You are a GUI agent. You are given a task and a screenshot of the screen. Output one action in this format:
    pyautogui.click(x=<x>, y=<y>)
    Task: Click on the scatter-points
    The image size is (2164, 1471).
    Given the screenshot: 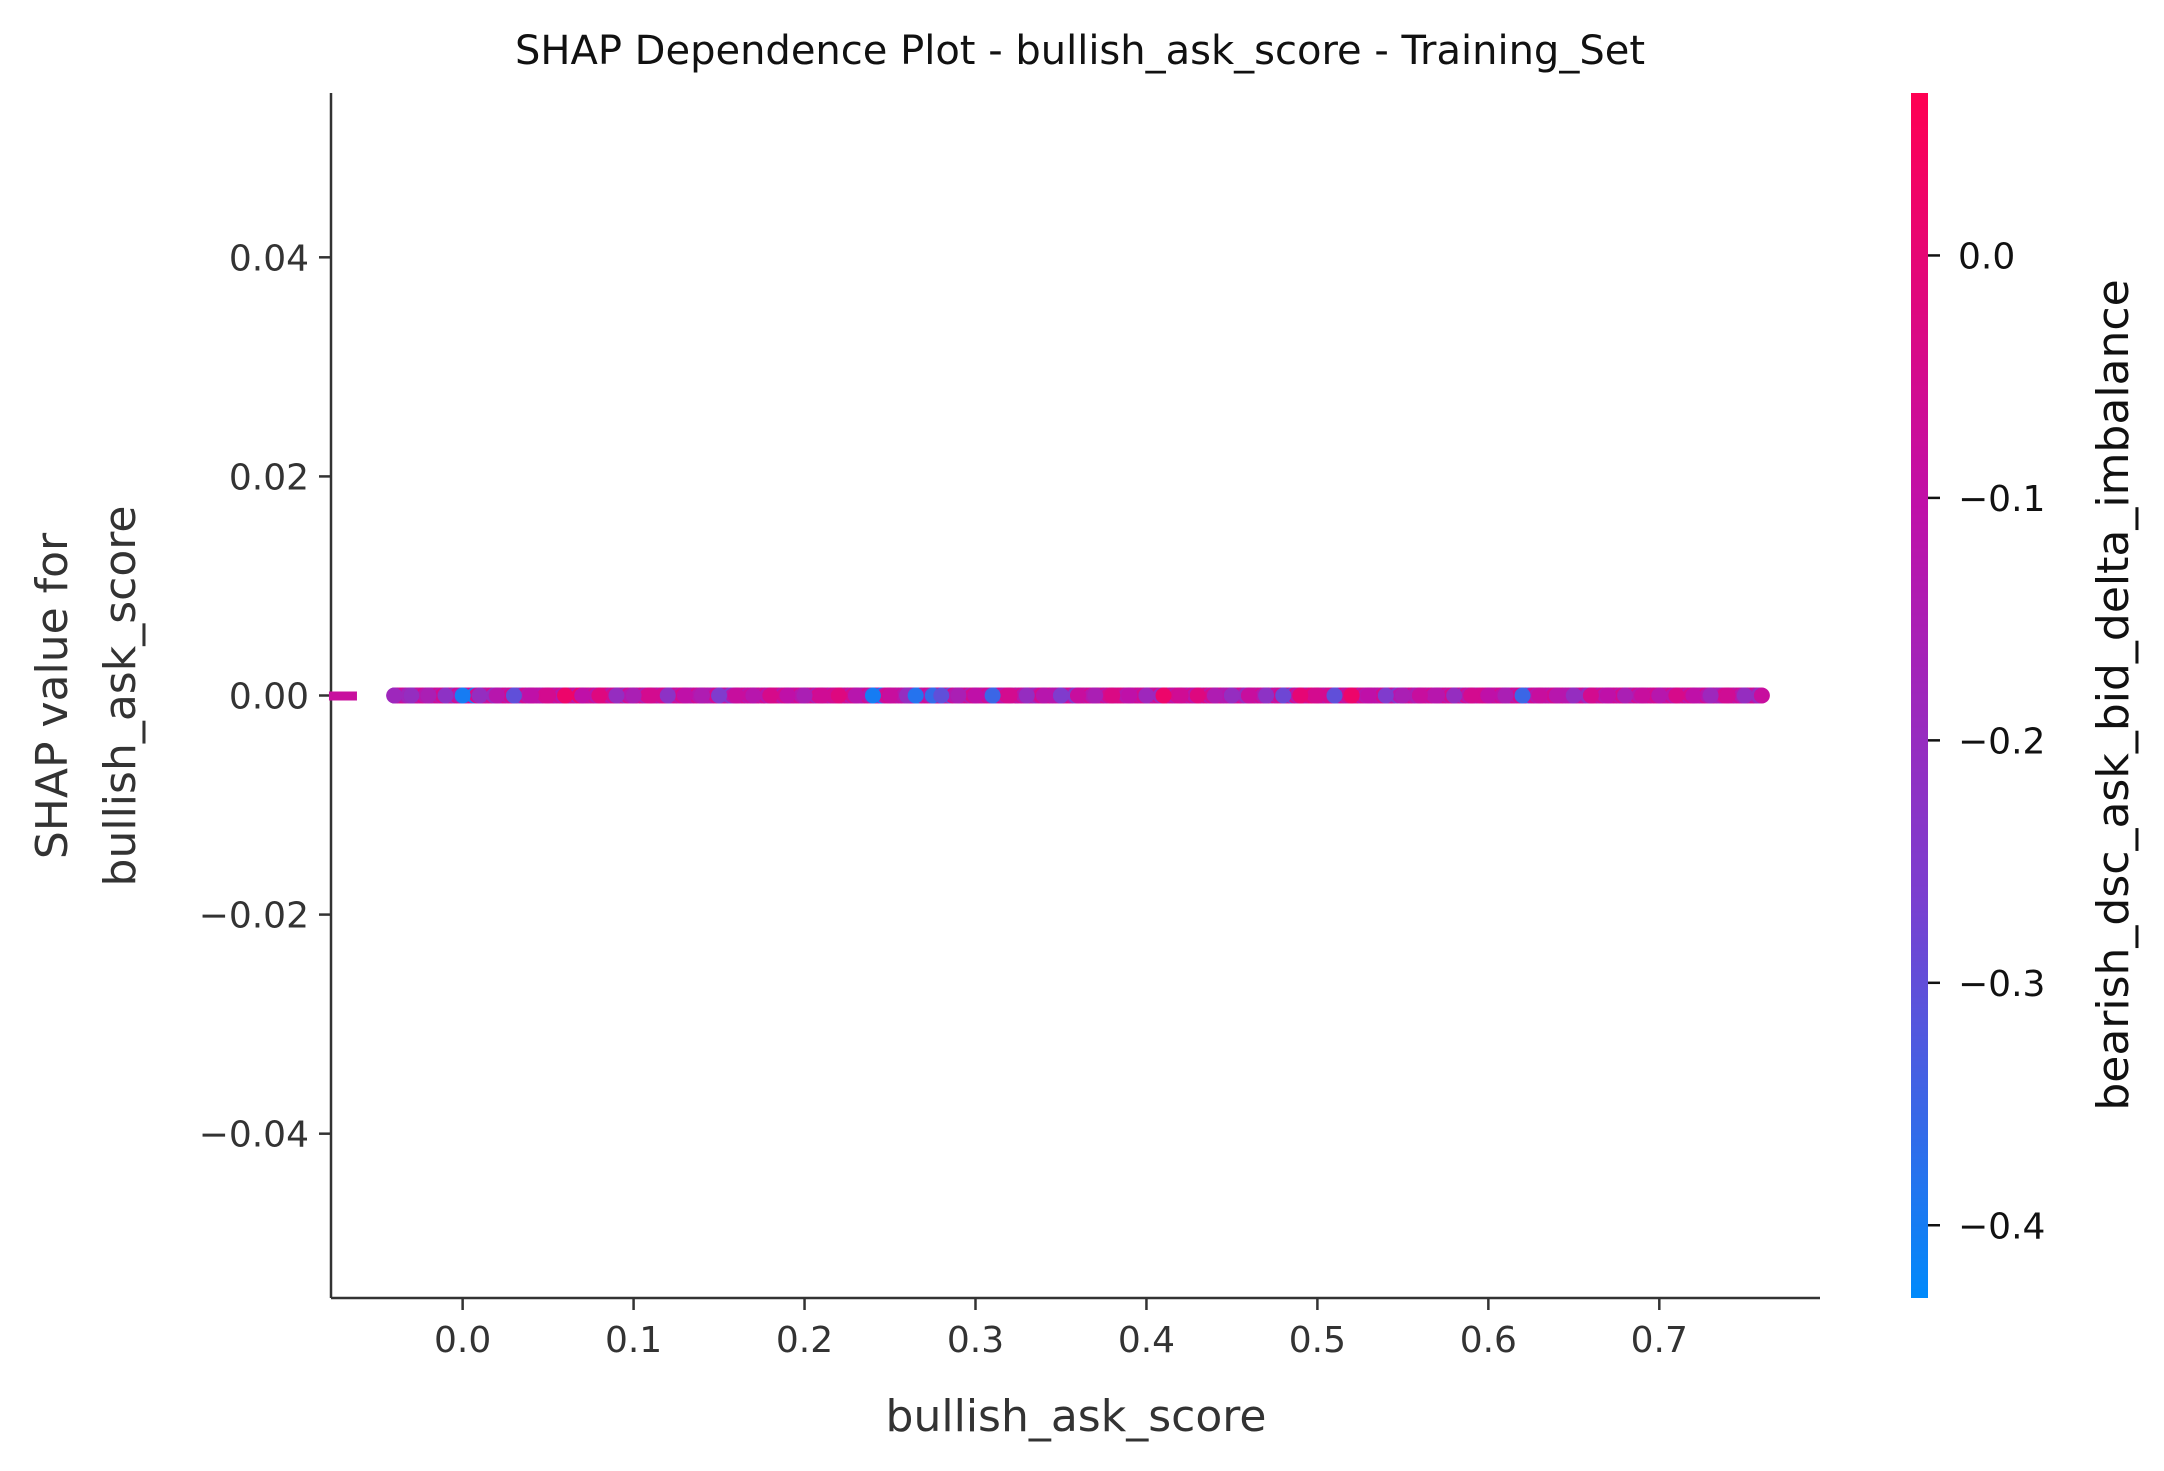 What is the action you would take?
    pyautogui.click(x=1078, y=695)
    